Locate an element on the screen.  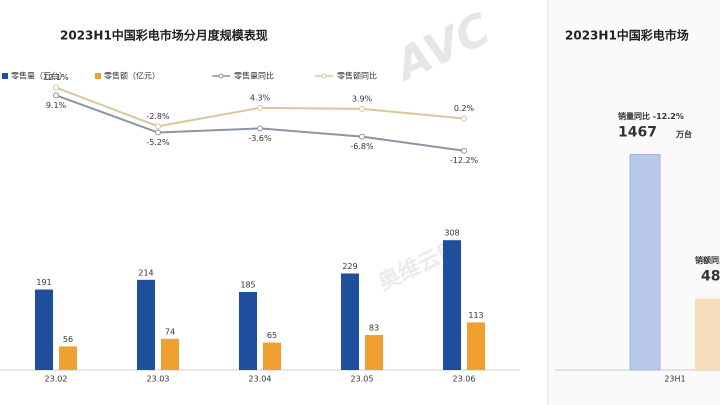
unit-label: 万台 is located at coordinates (683, 134).